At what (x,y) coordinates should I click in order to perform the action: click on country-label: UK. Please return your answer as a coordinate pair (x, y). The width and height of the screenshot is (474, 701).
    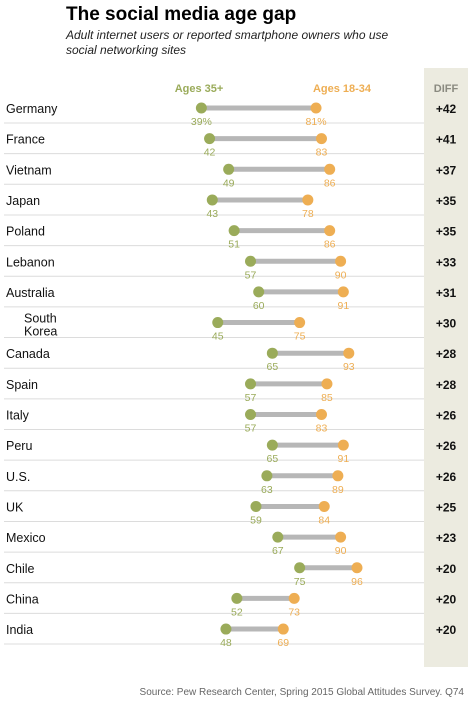
    Looking at the image, I should click on (15, 507).